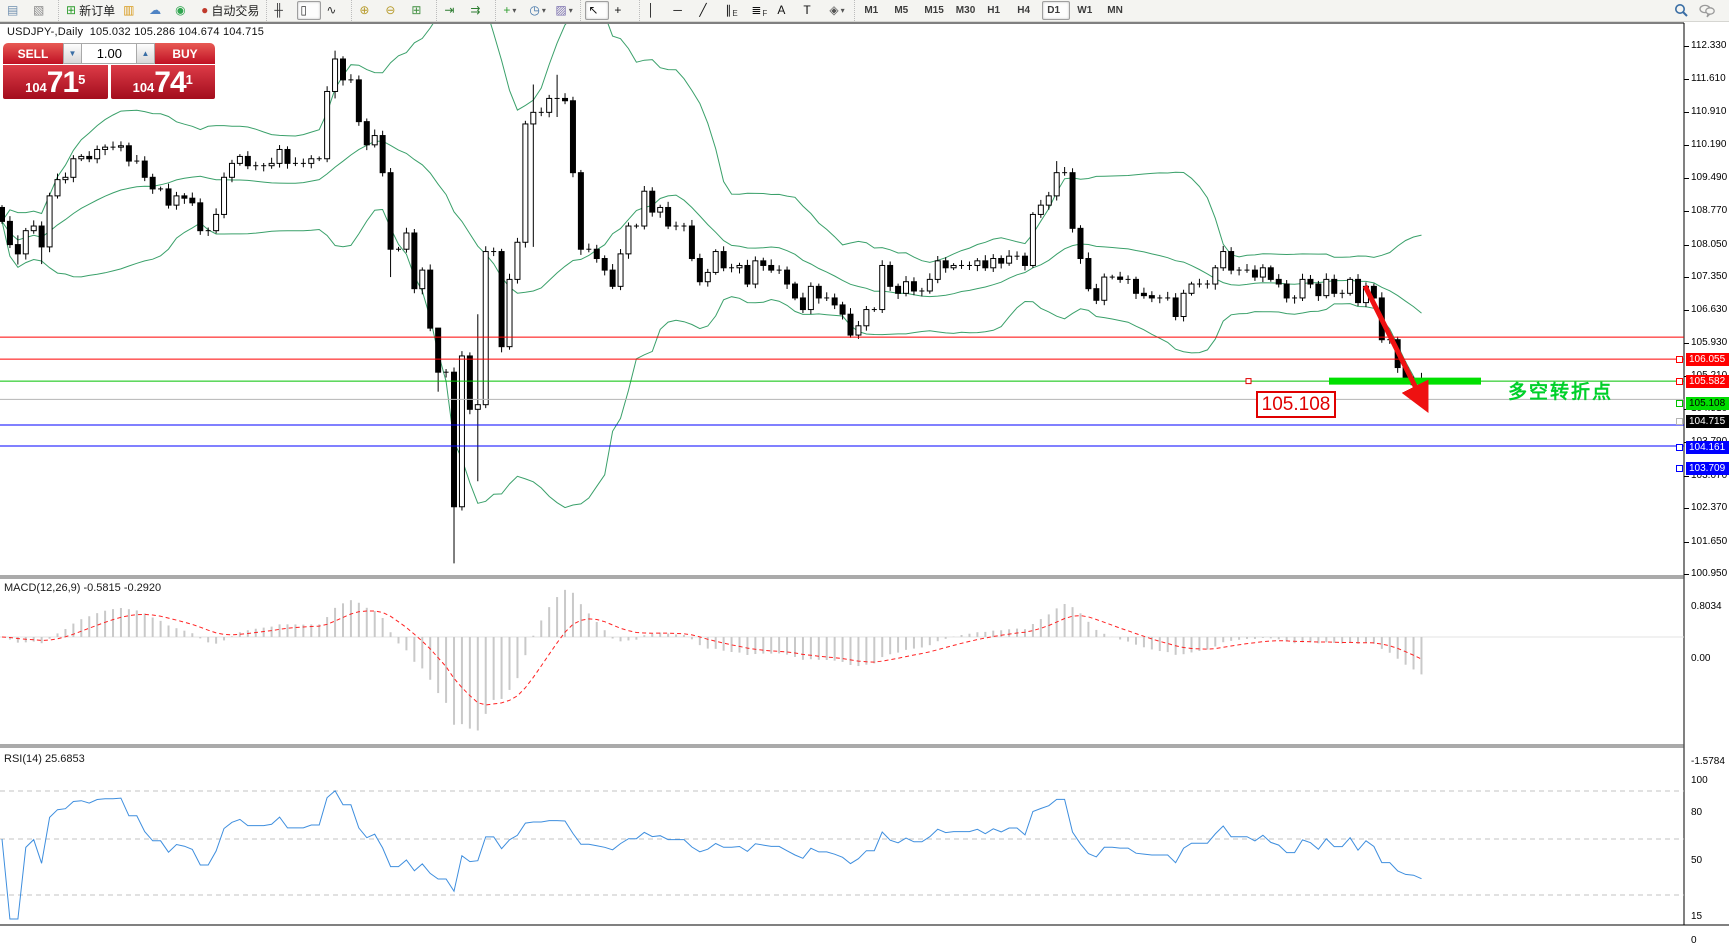 Image resolution: width=1729 pixels, height=944 pixels. Describe the element at coordinates (1248, 381) in the screenshot. I see `callout-anchor-square` at that location.